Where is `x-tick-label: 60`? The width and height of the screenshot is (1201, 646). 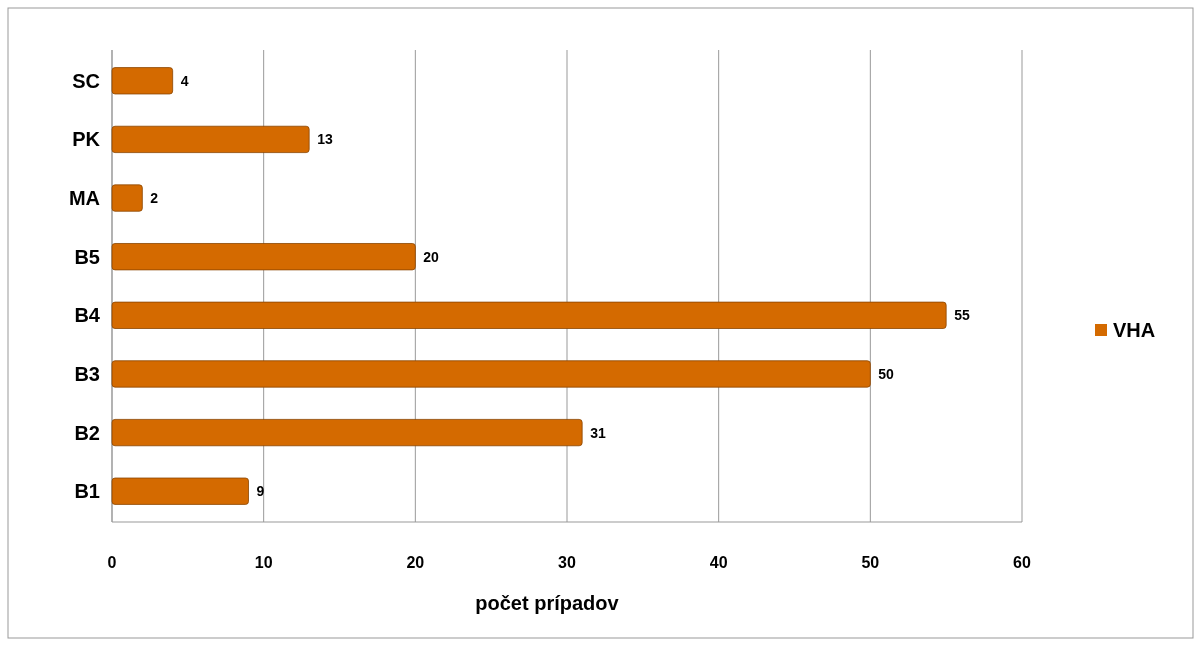 x-tick-label: 60 is located at coordinates (1022, 562).